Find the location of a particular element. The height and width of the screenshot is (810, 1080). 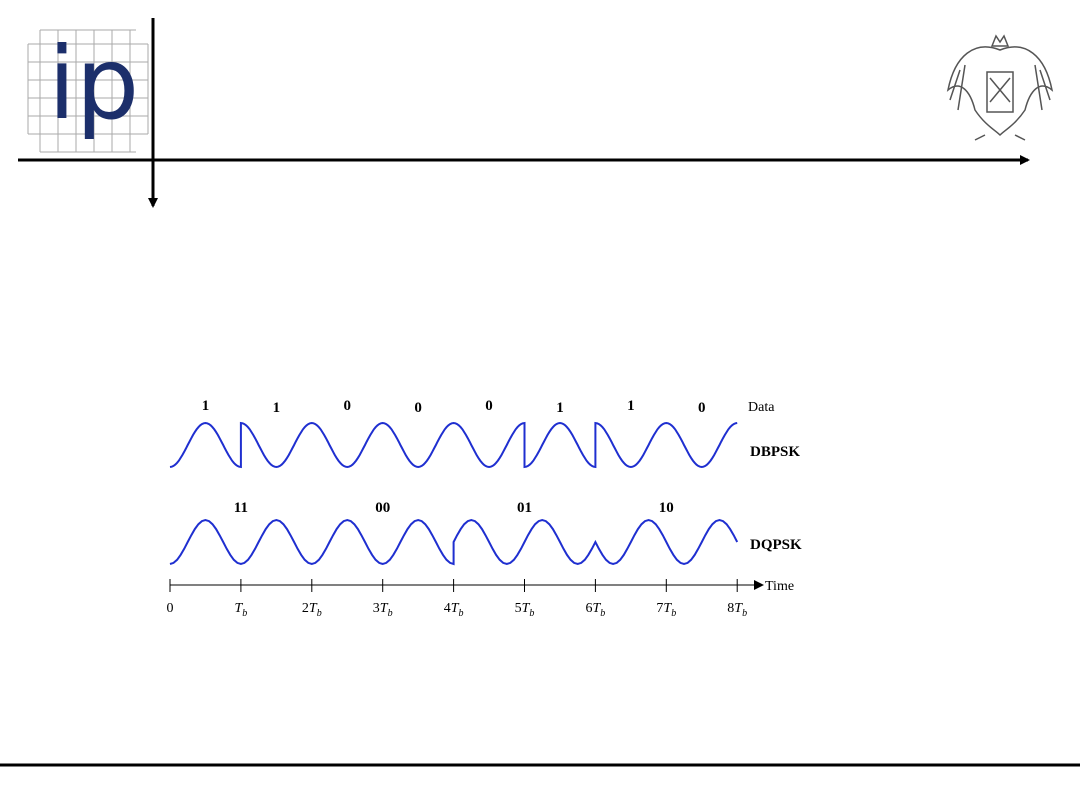

symbol-bits: 10 is located at coordinates (666, 508).